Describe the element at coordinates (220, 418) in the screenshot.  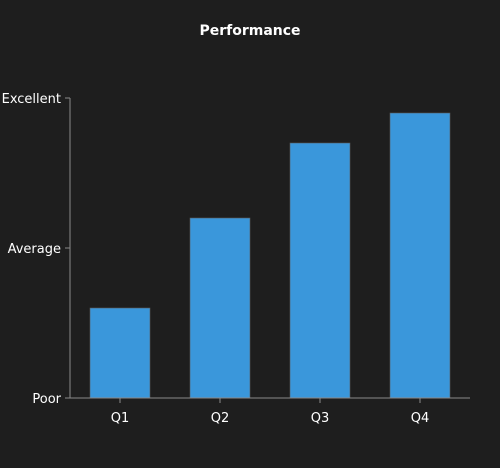
I see `x-tick-label: Q2` at that location.